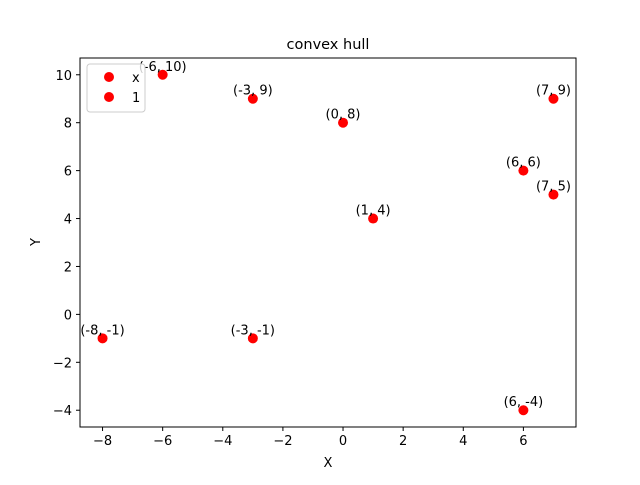  Describe the element at coordinates (102, 441) in the screenshot. I see `x-tick-label: −8` at that location.